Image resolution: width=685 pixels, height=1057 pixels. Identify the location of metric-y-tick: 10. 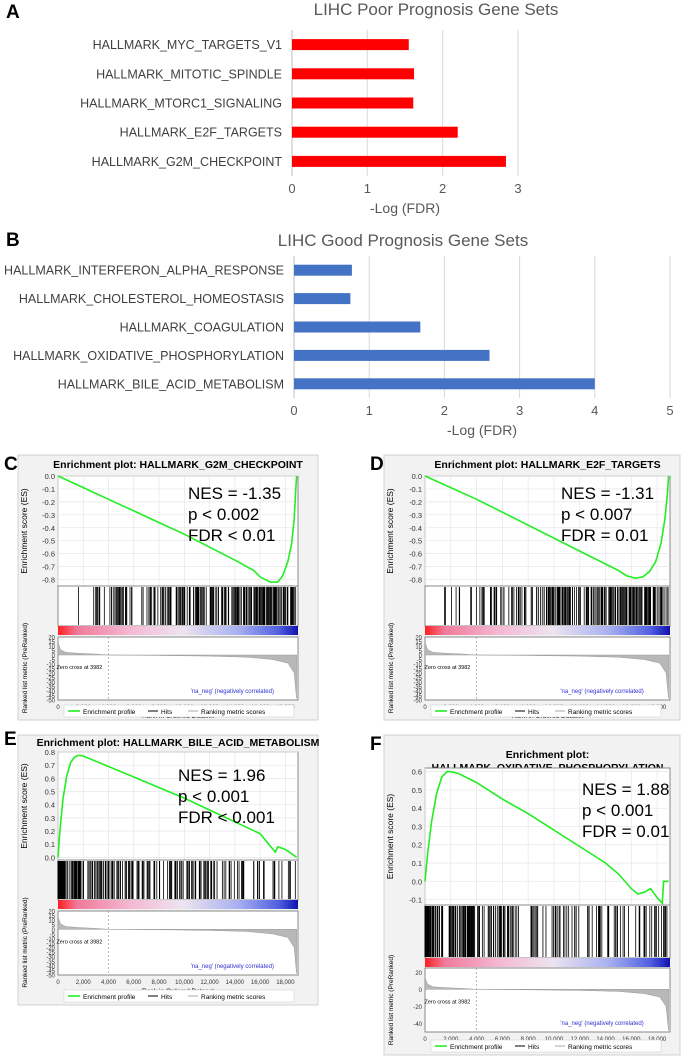
(51, 922).